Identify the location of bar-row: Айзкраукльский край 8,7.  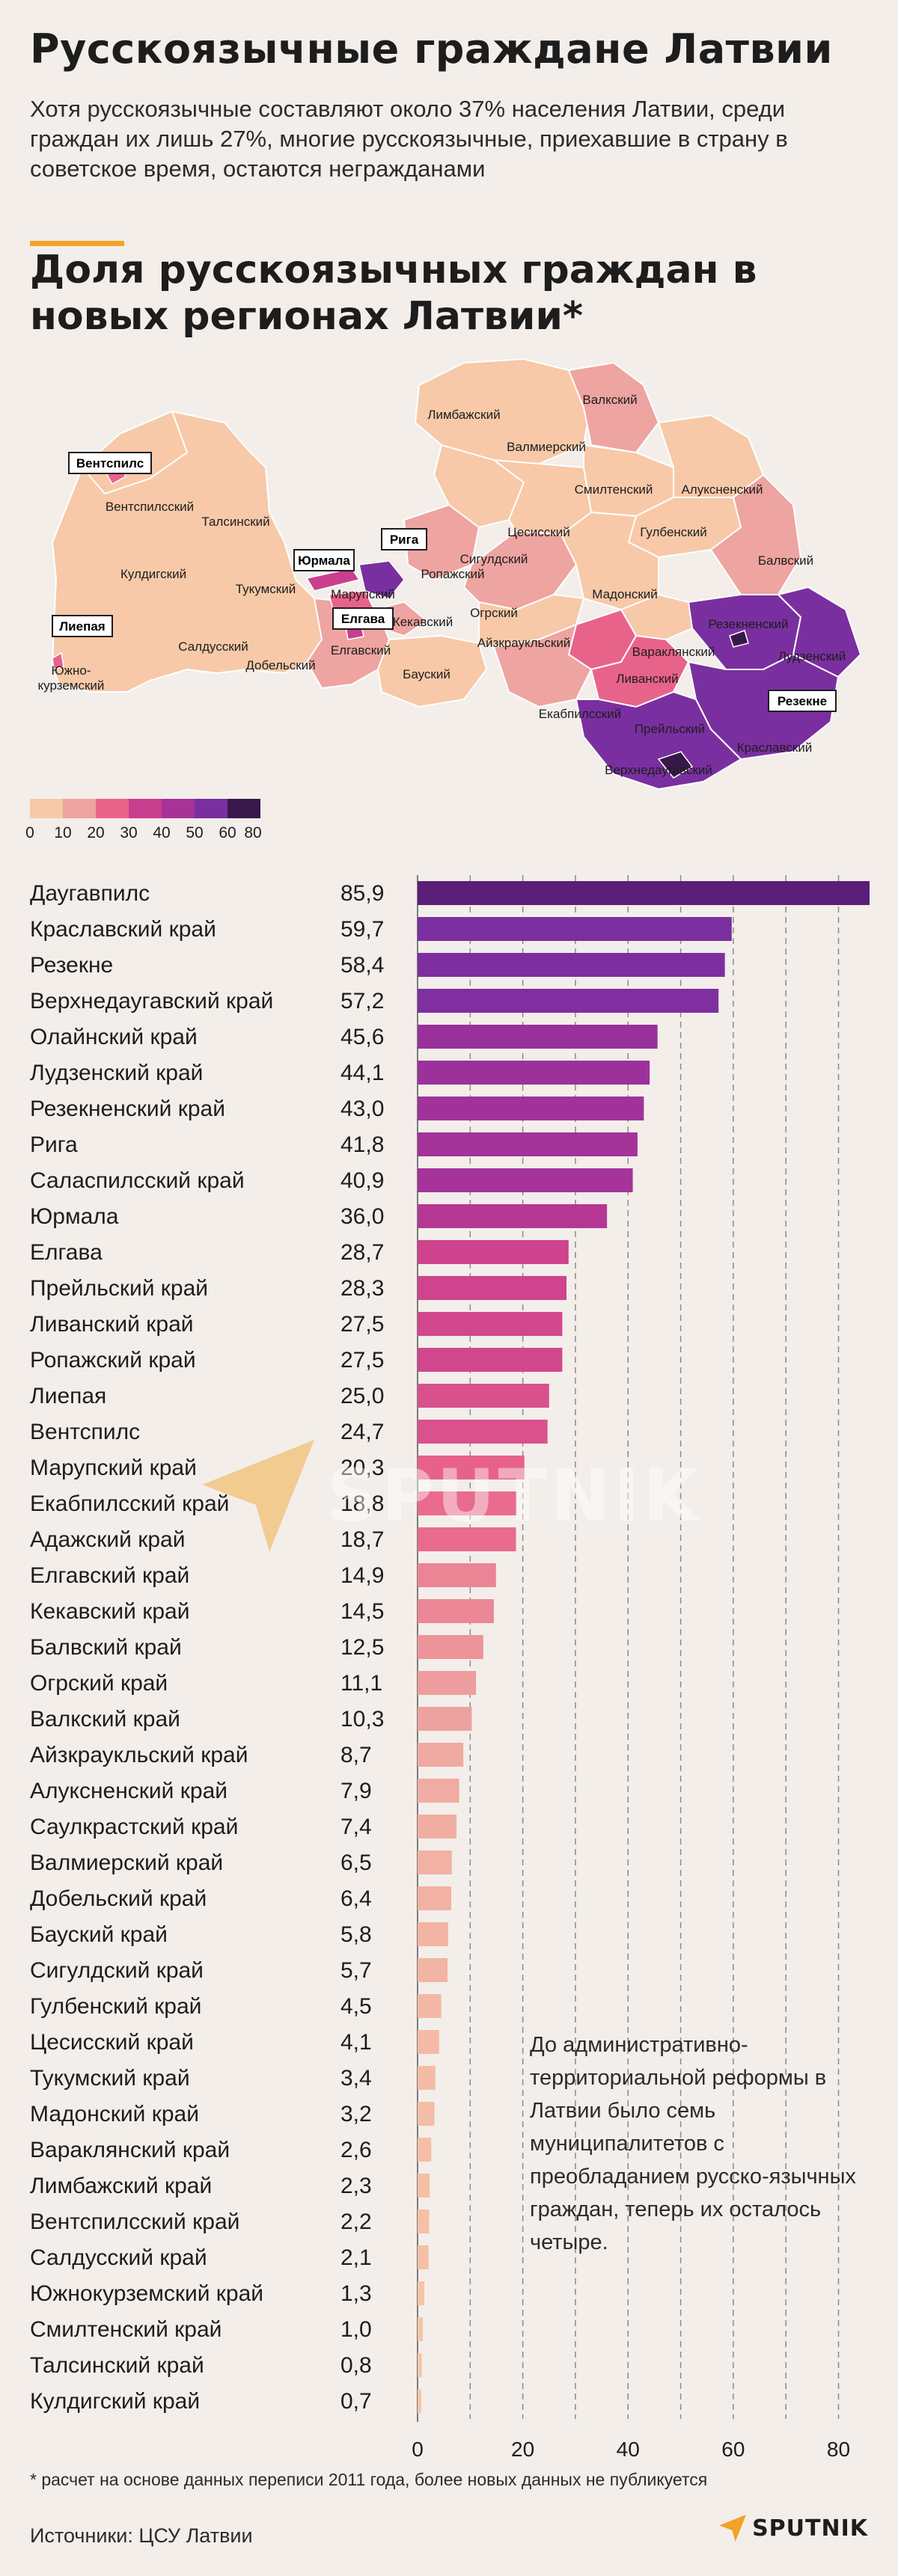
(247, 1755).